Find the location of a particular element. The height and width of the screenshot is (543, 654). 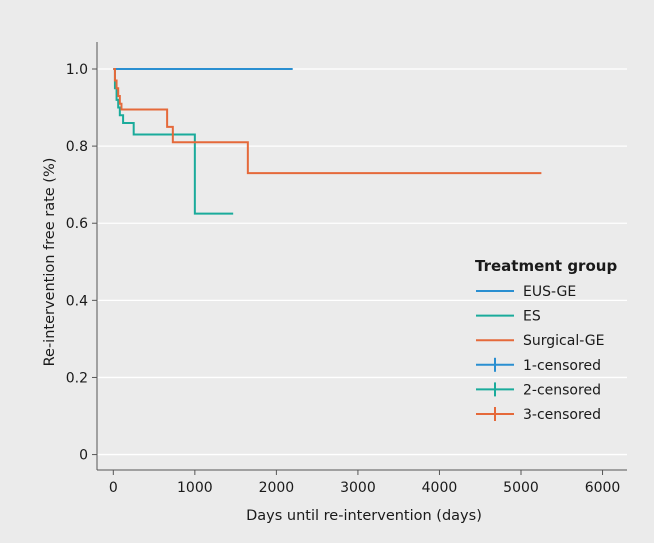

x-axis-label: Days until re-intervention (days) is located at coordinates (364, 516).